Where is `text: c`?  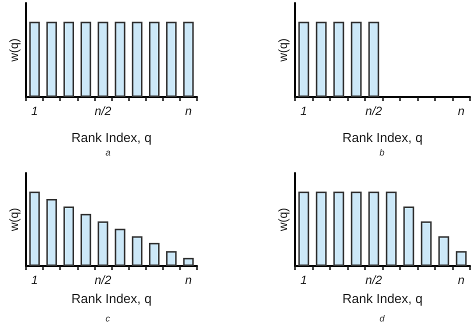
text: c is located at coordinates (108, 318).